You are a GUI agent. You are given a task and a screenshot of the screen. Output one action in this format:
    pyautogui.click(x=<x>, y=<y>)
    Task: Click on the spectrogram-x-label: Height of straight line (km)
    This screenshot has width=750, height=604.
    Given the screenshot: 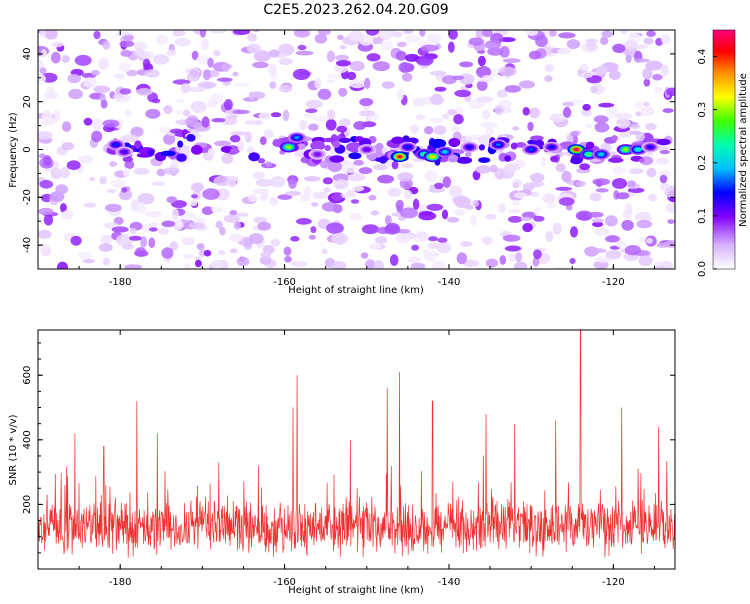 What is the action you would take?
    pyautogui.click(x=356, y=290)
    